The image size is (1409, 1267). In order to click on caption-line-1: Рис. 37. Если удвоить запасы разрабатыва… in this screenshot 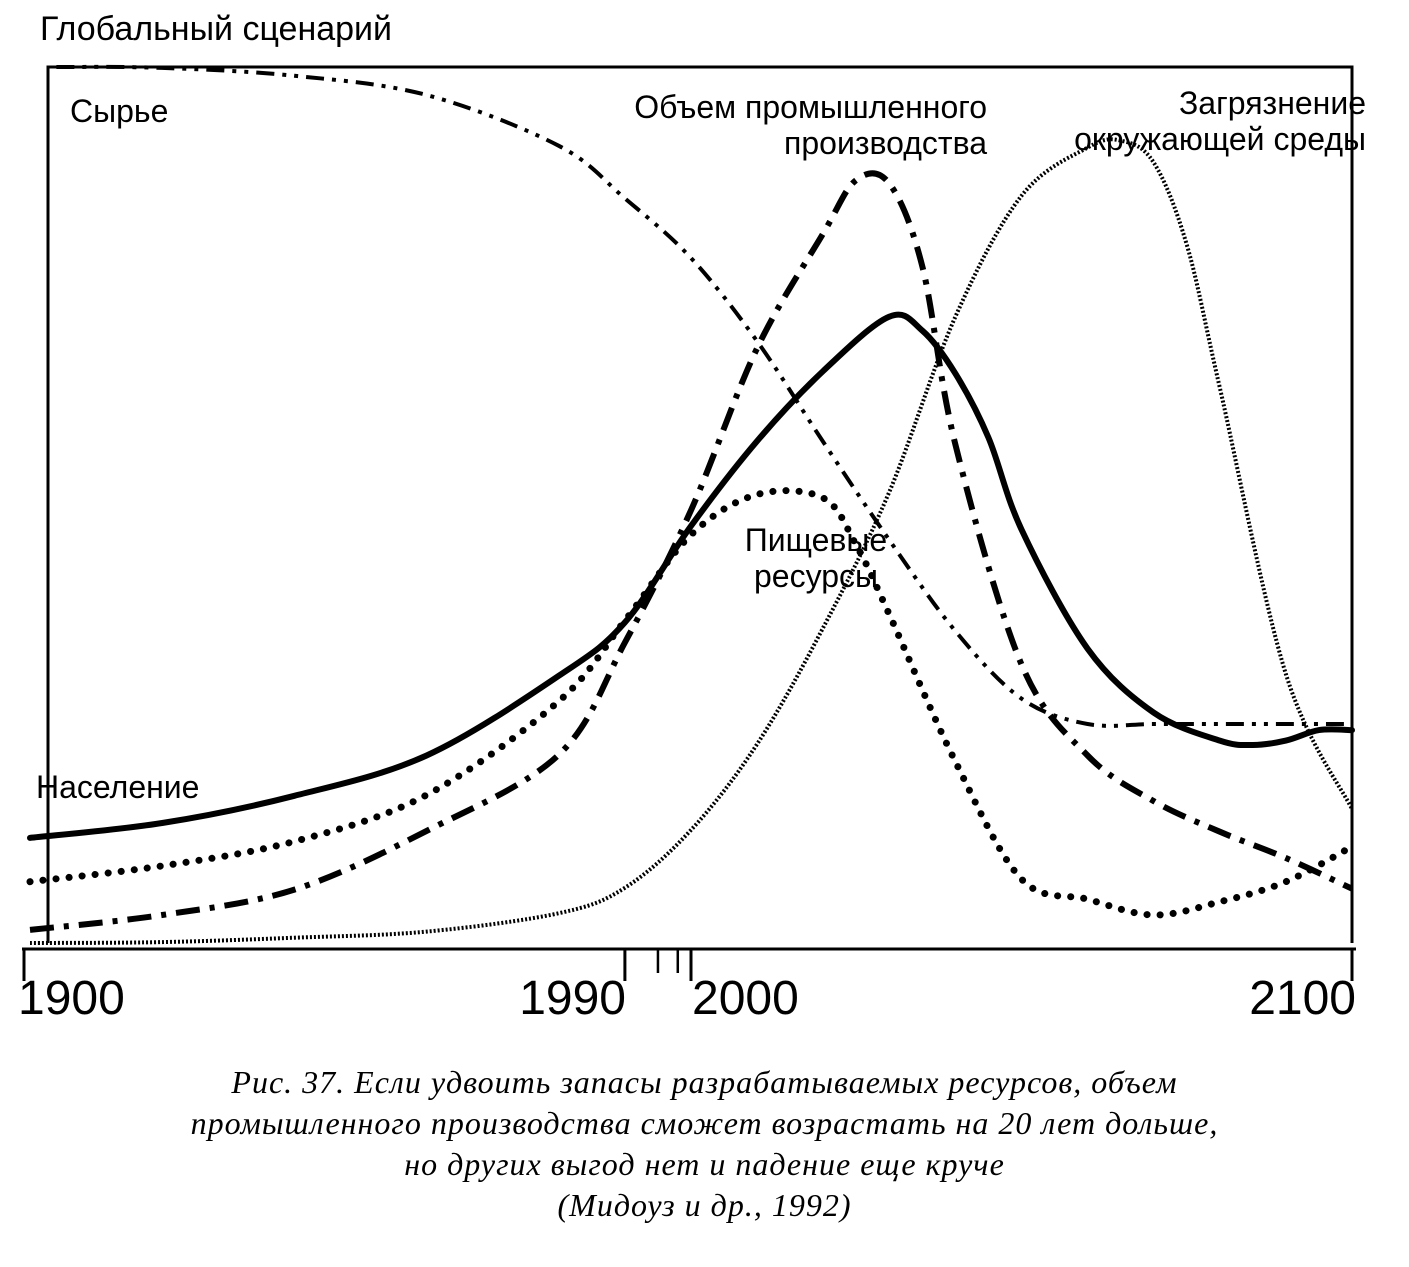, I will do `click(704, 1082)`.